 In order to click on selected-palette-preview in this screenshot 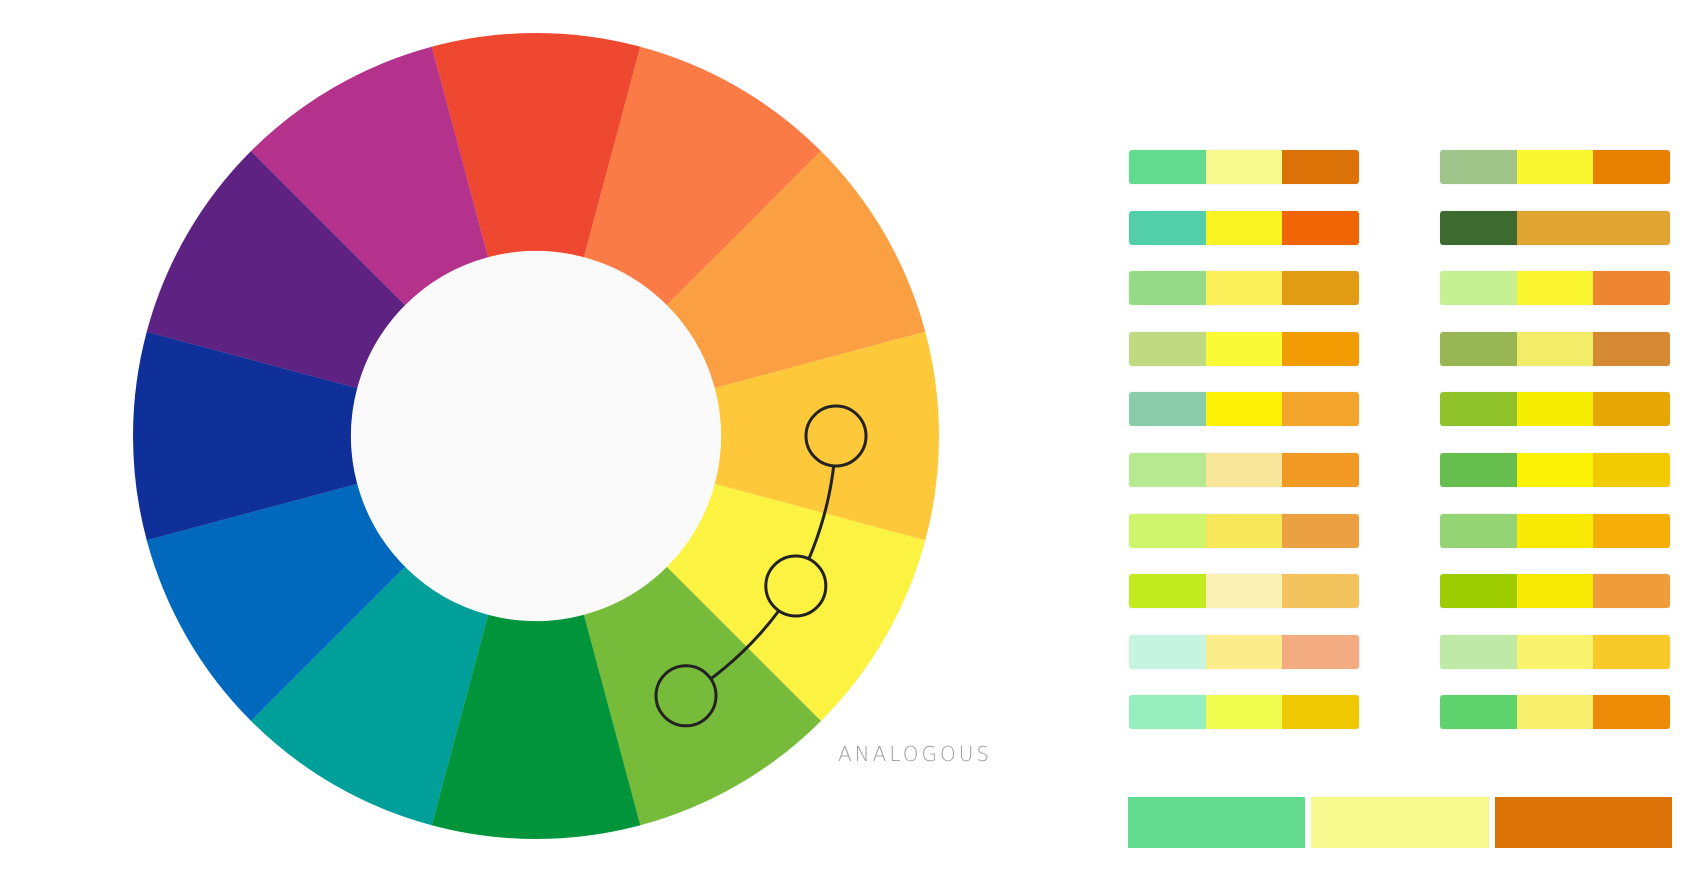, I will do `click(1400, 822)`.